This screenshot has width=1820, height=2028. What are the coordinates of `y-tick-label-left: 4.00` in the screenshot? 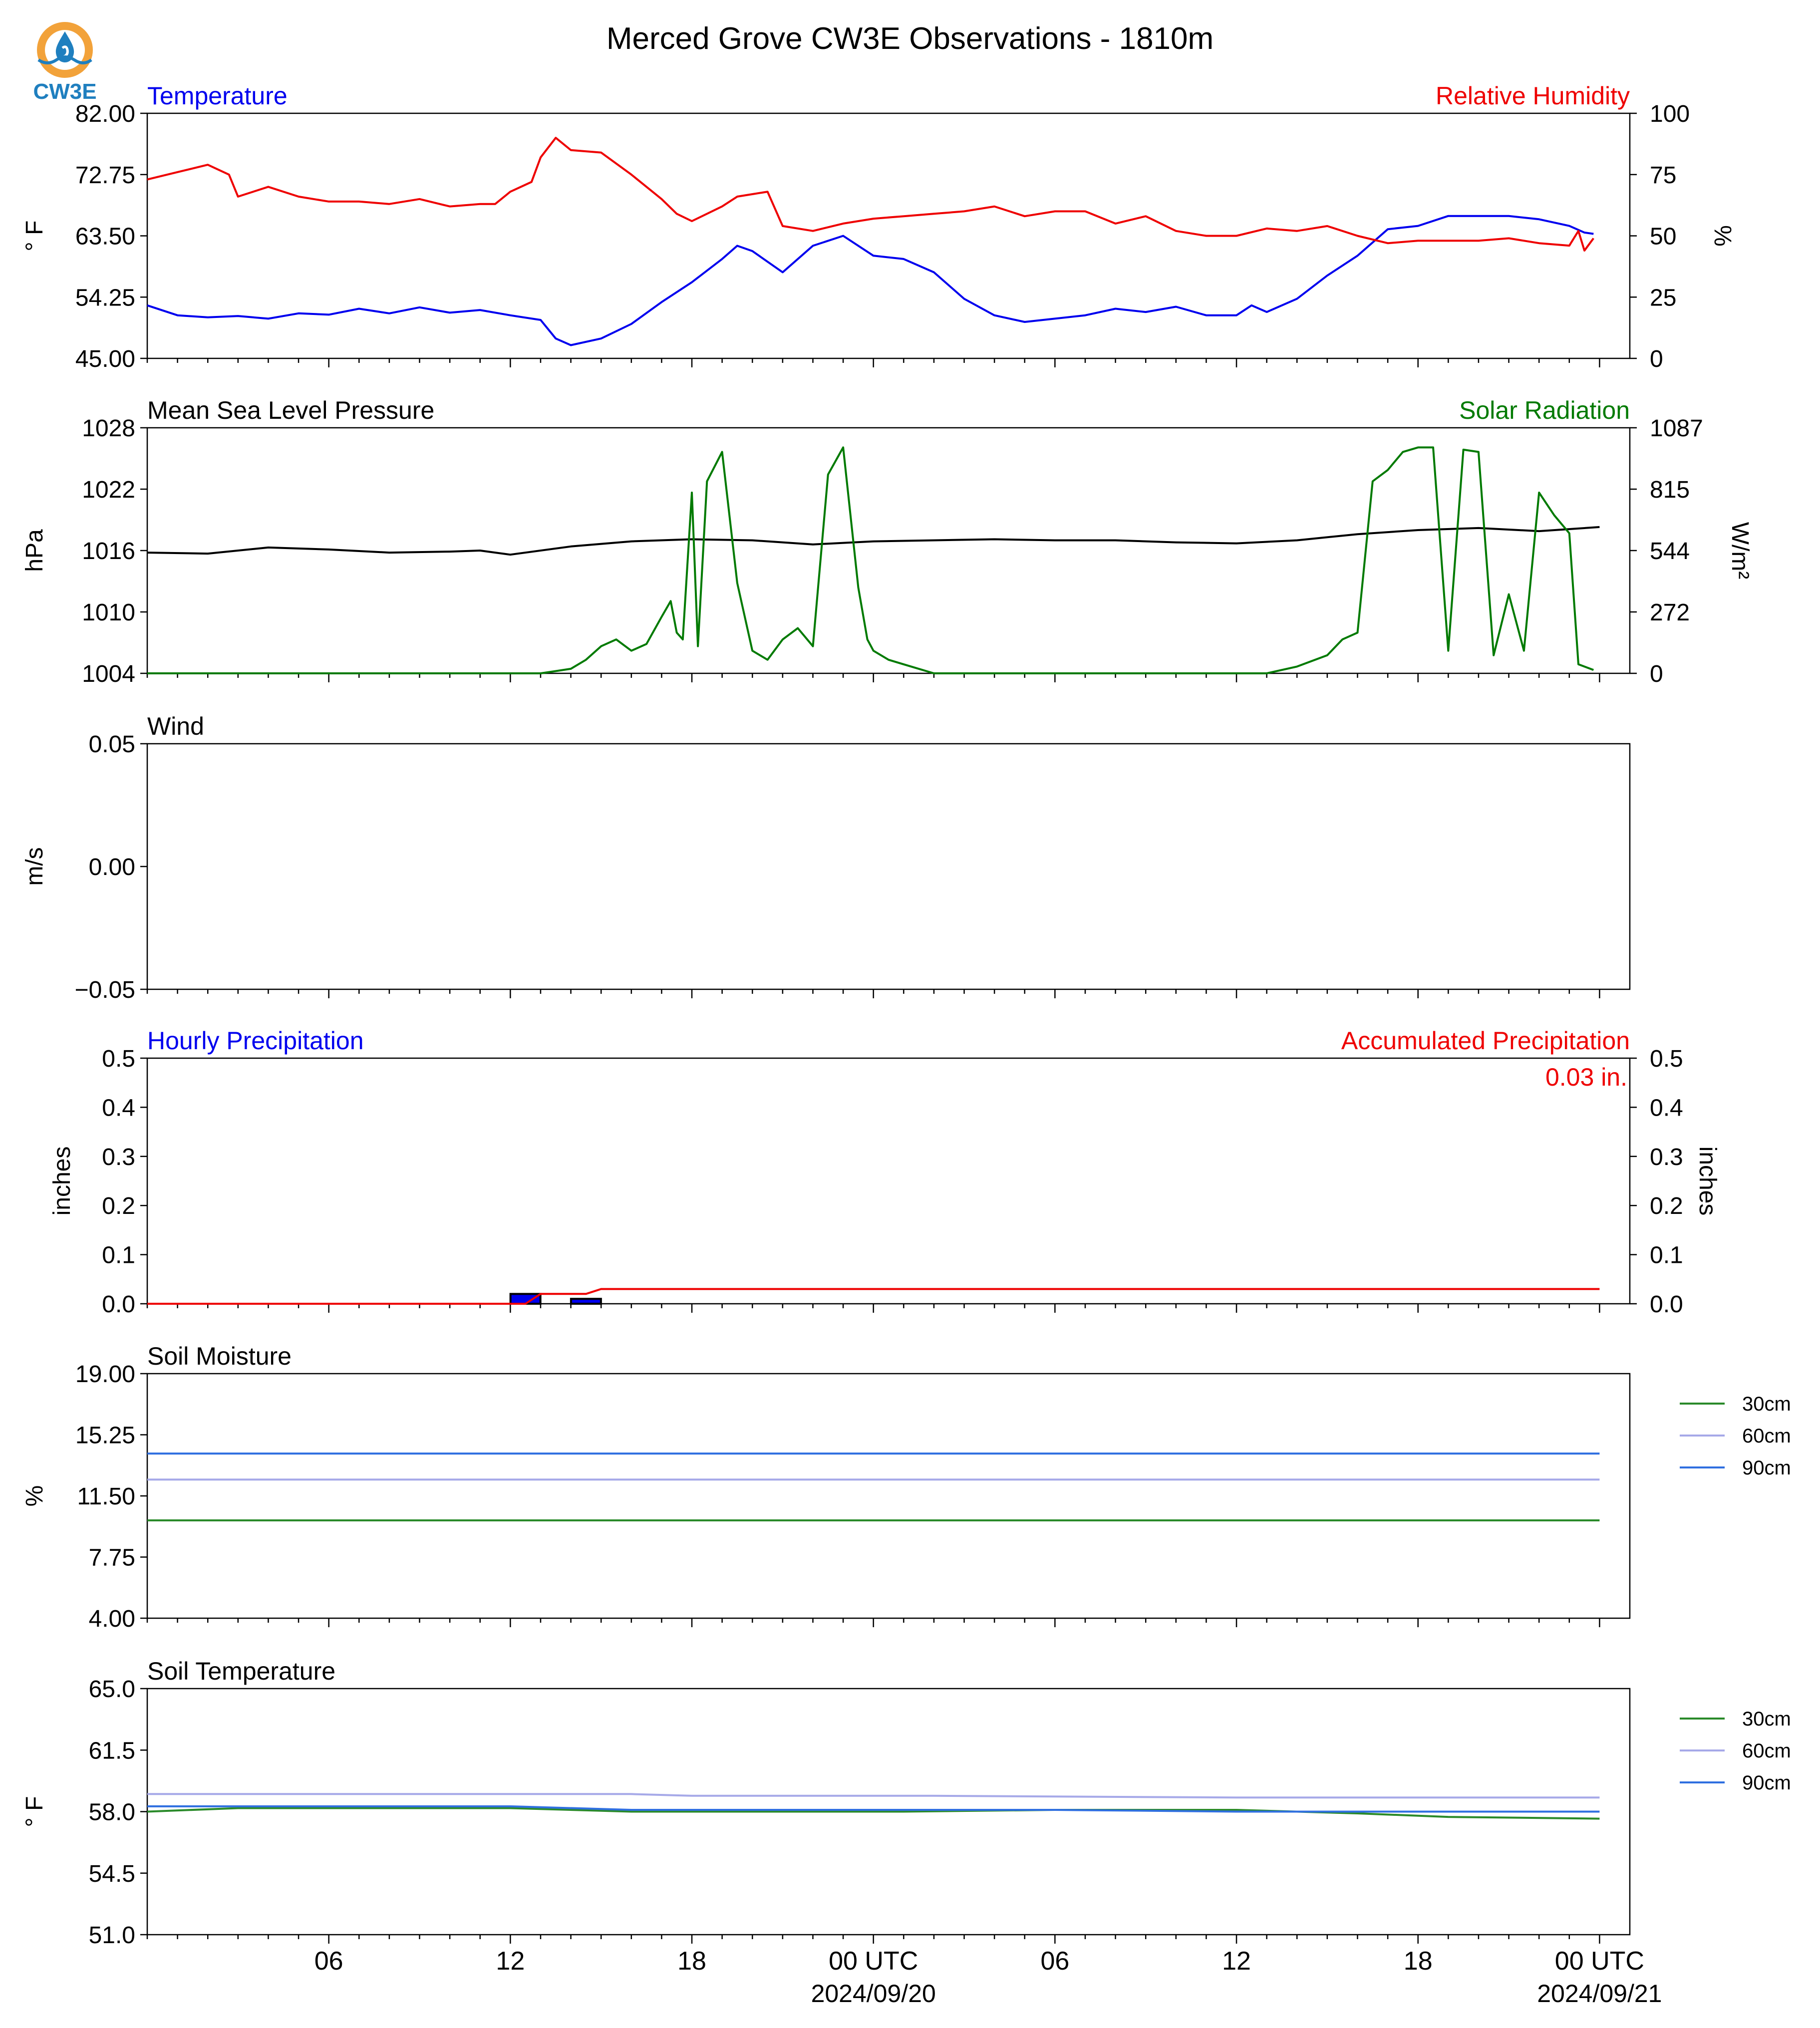 It's located at (112, 1619).